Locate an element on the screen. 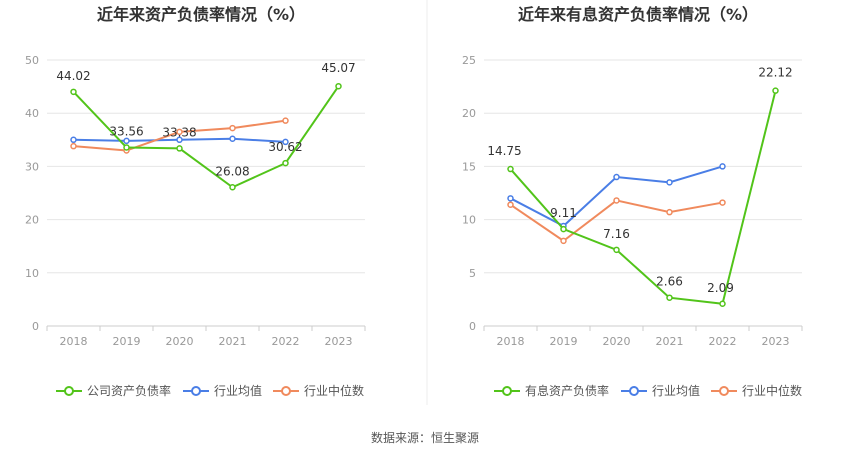 The image size is (850, 459). data-label: 26.08 is located at coordinates (232, 171).